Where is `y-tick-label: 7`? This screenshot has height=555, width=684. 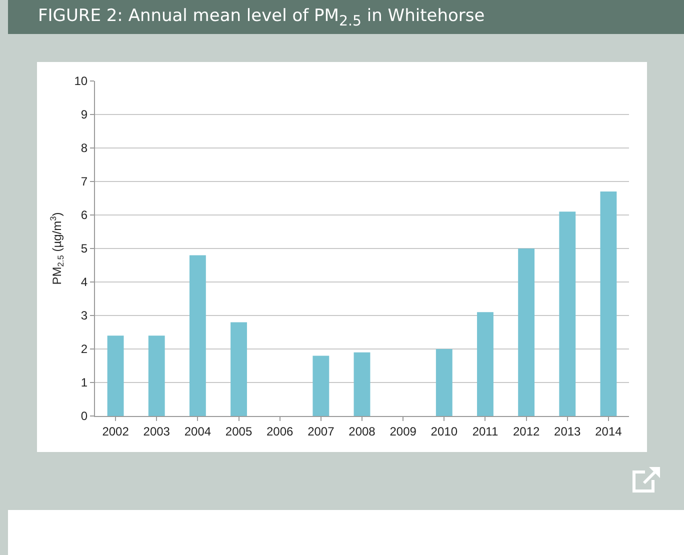 y-tick-label: 7 is located at coordinates (84, 181).